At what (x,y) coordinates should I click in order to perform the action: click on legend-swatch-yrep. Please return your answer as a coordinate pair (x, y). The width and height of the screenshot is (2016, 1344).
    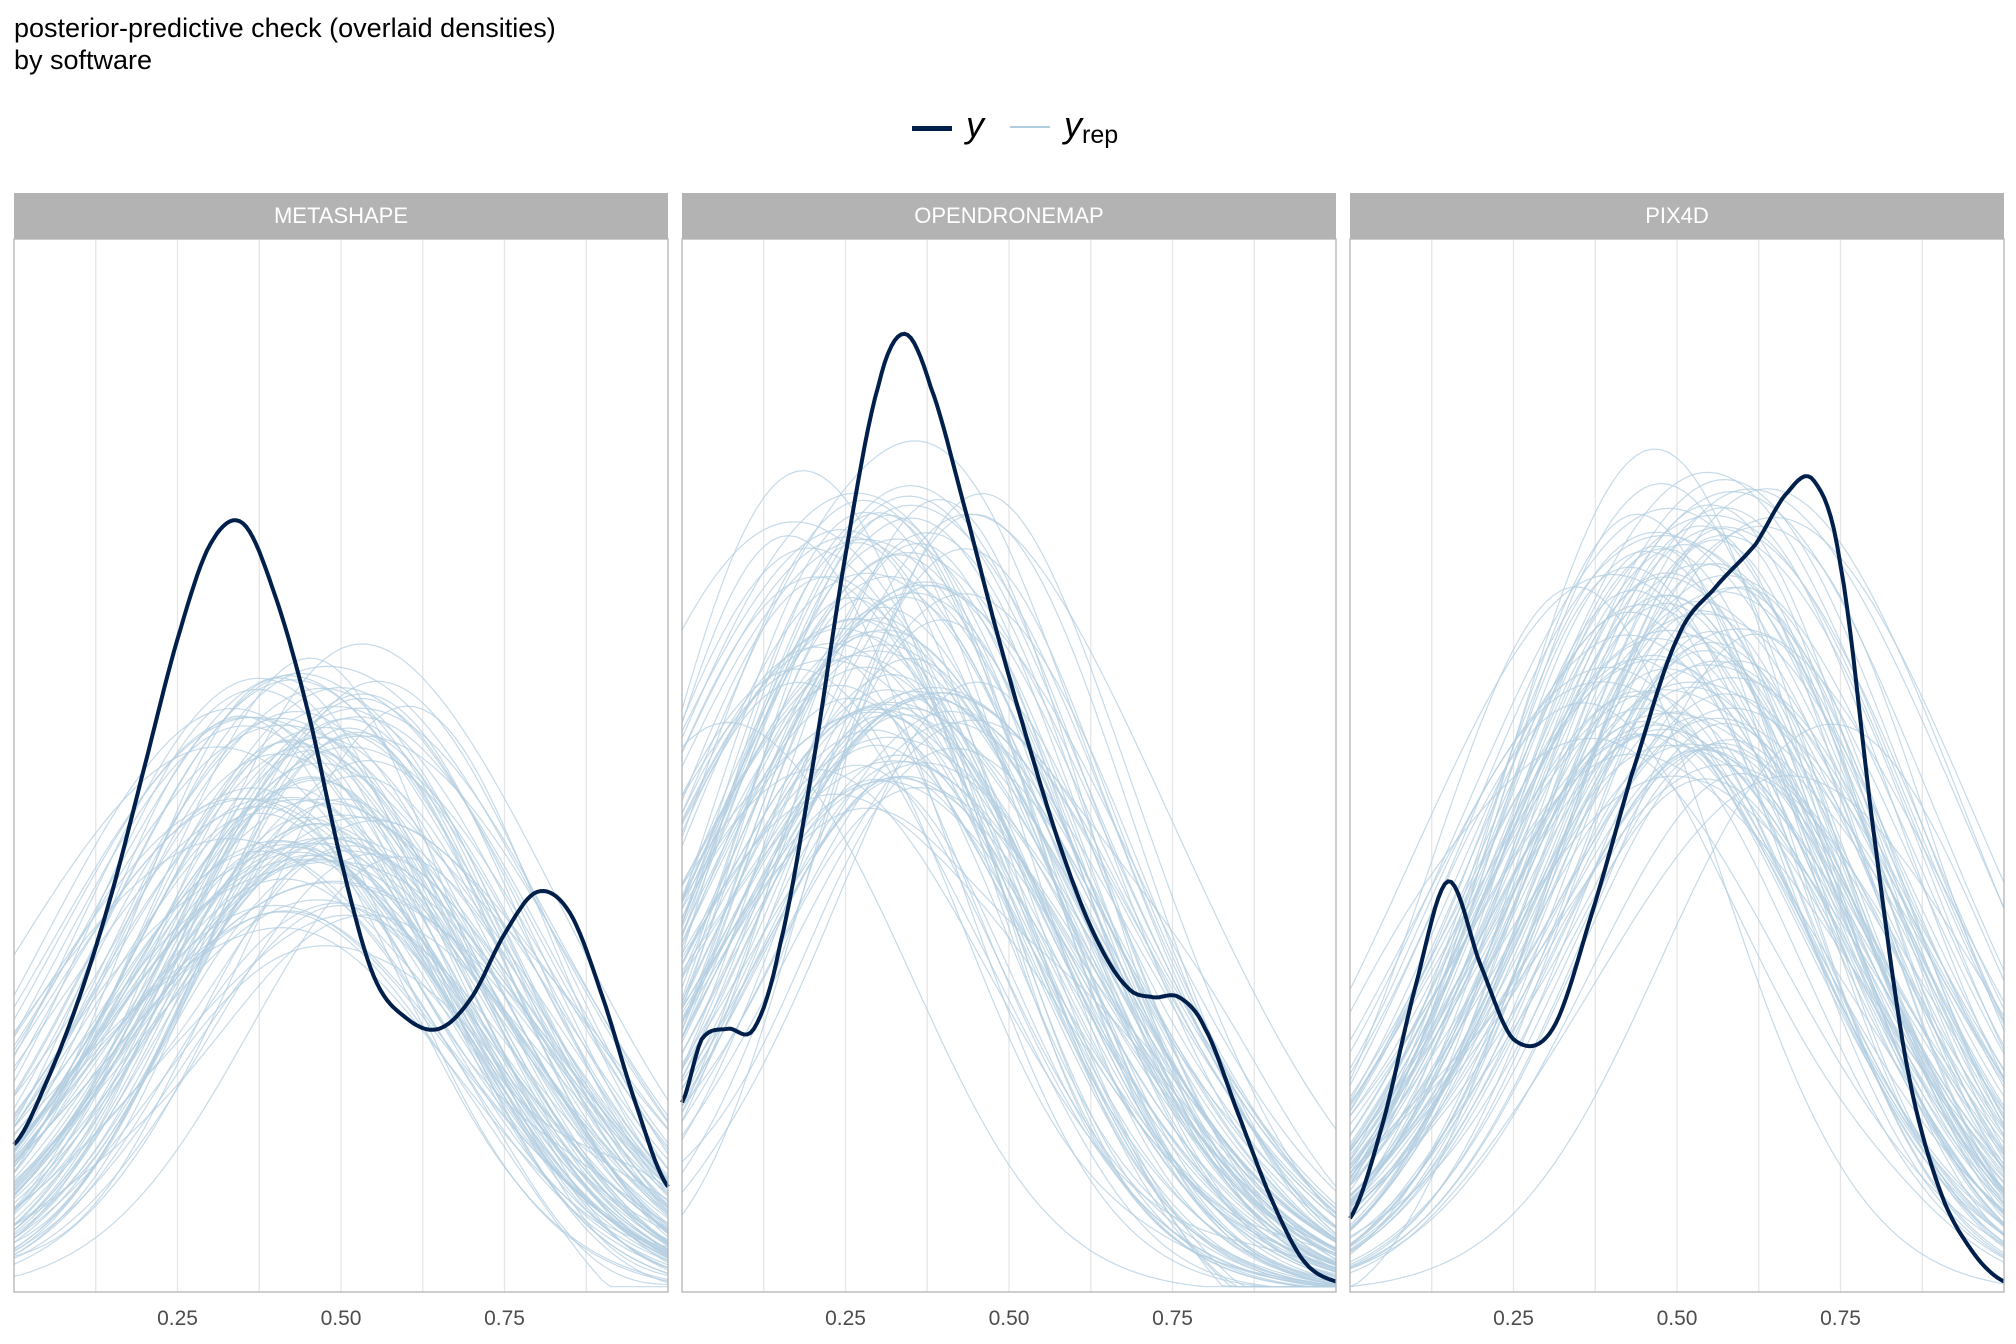
    Looking at the image, I should click on (1030, 127).